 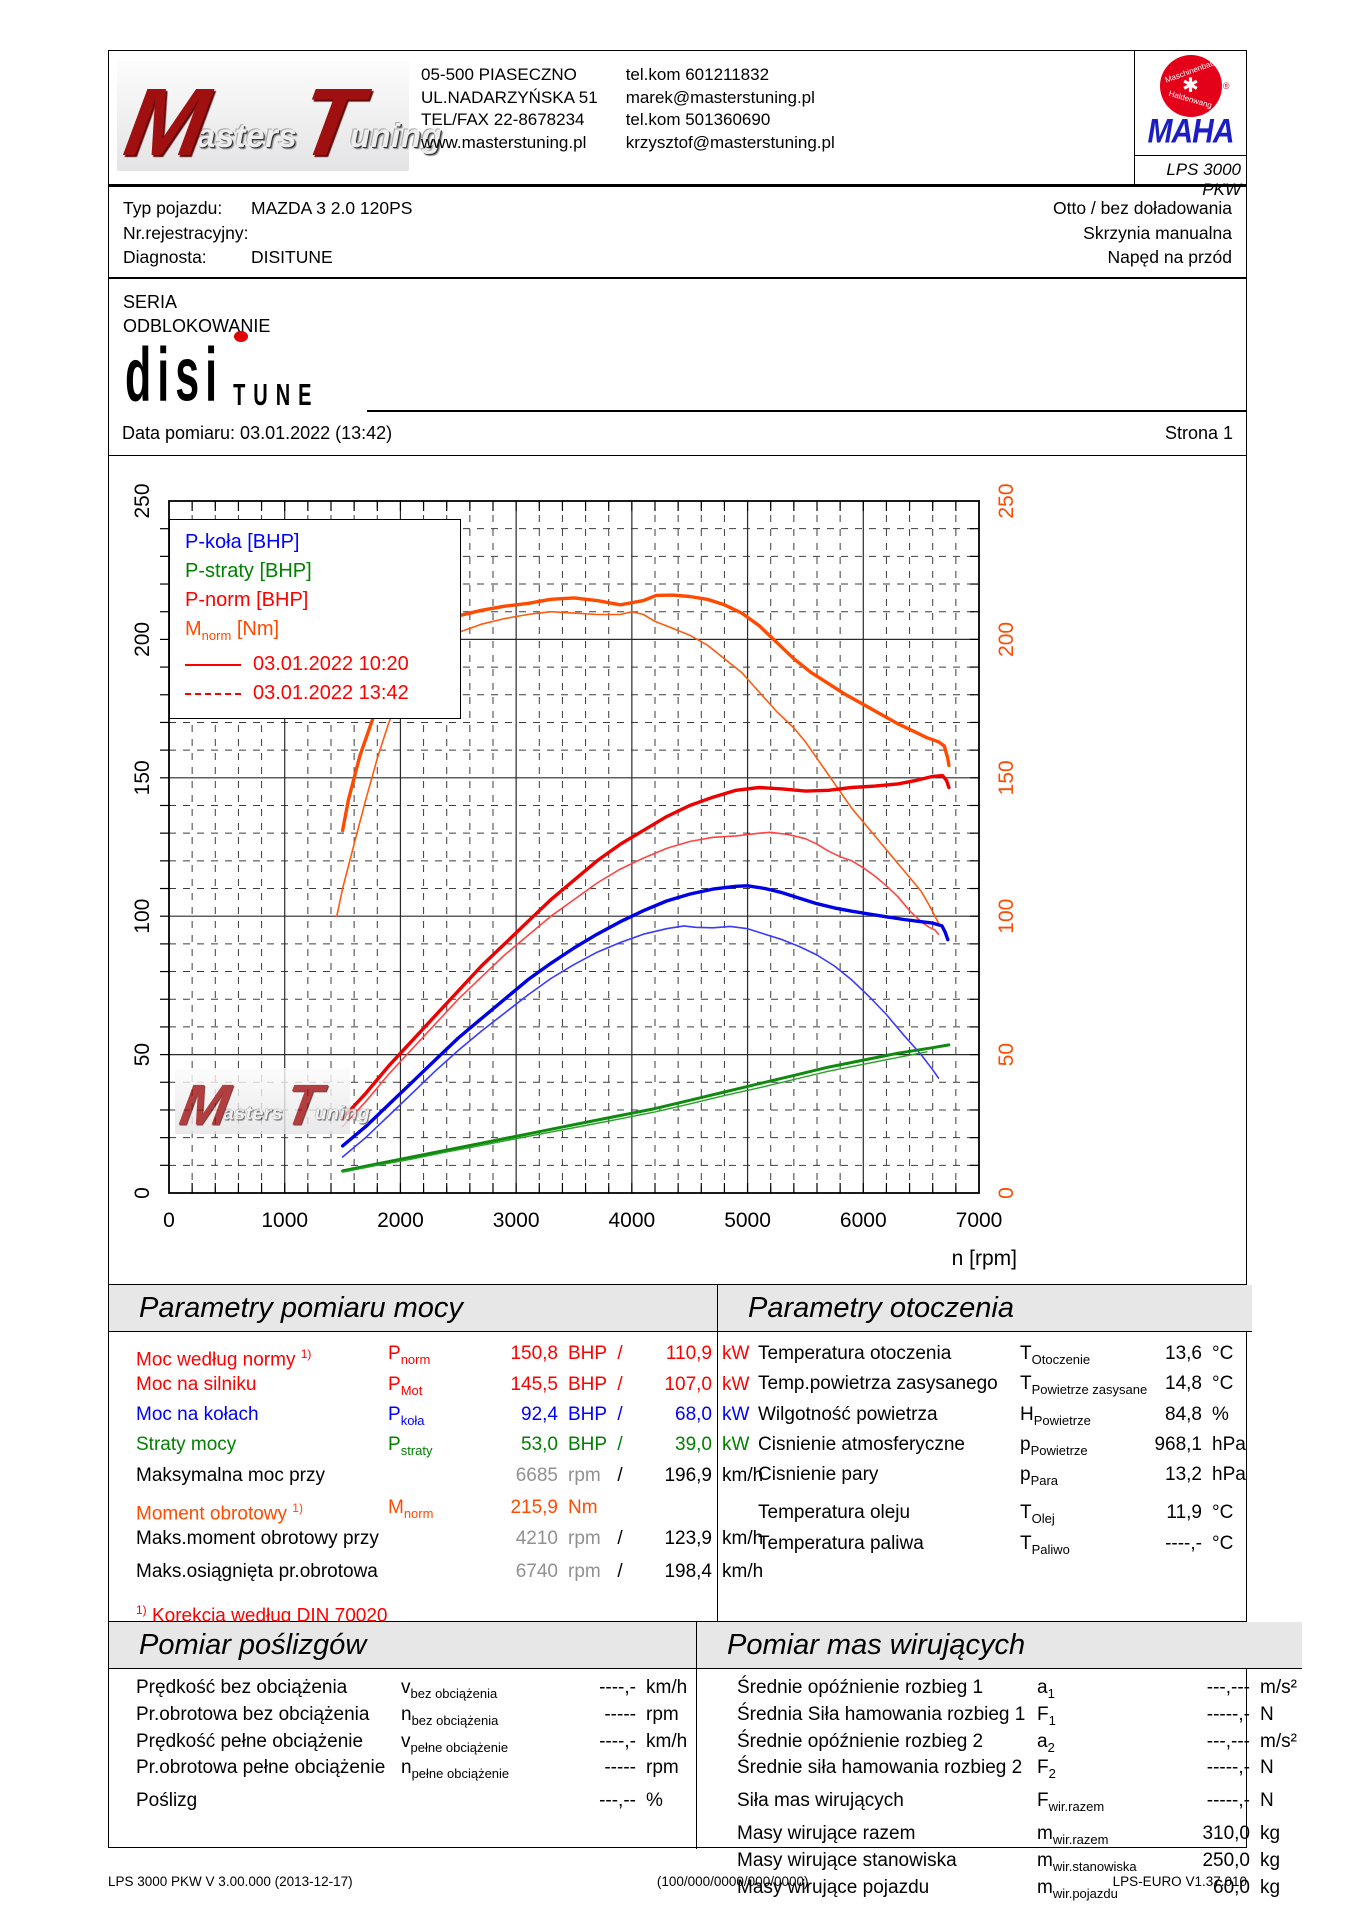 What do you see at coordinates (880, 1768) in the screenshot?
I see `row-label: Średnie siła hamowania rozbieg 2` at bounding box center [880, 1768].